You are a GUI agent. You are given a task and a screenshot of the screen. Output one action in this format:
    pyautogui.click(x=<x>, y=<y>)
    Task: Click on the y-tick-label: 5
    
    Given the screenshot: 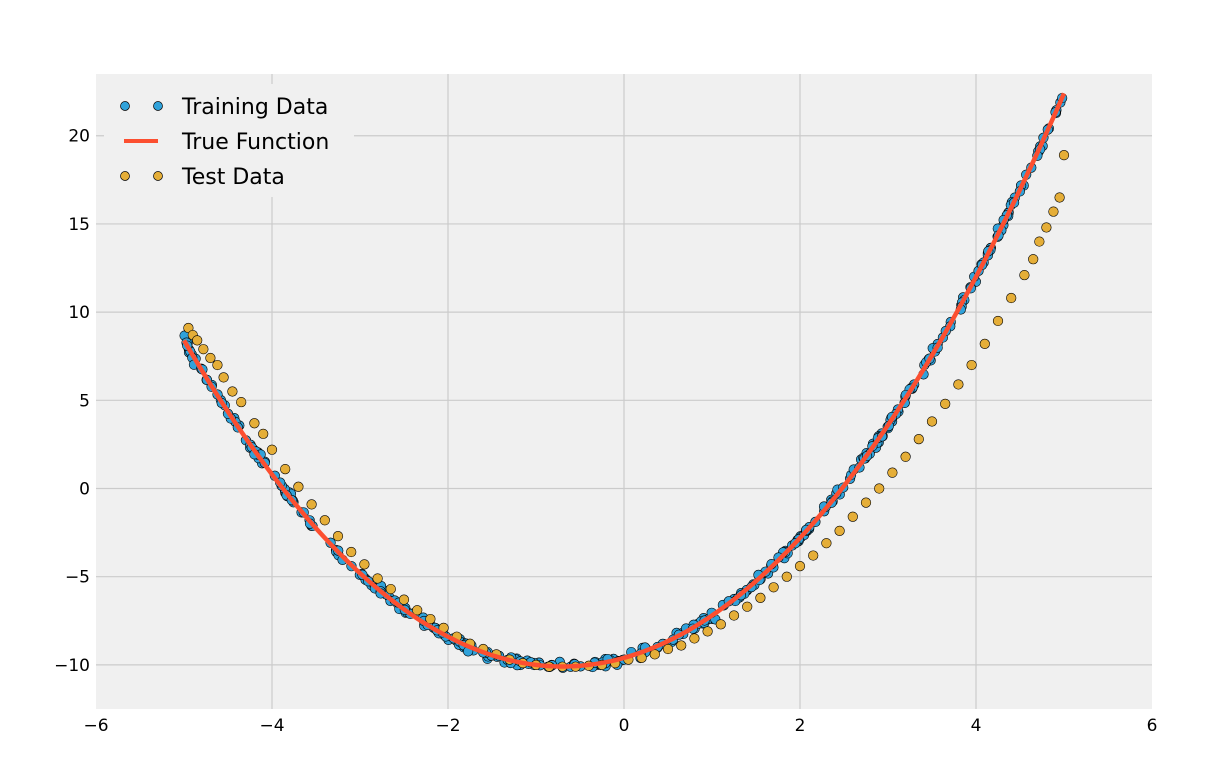 What is the action you would take?
    pyautogui.click(x=84, y=401)
    